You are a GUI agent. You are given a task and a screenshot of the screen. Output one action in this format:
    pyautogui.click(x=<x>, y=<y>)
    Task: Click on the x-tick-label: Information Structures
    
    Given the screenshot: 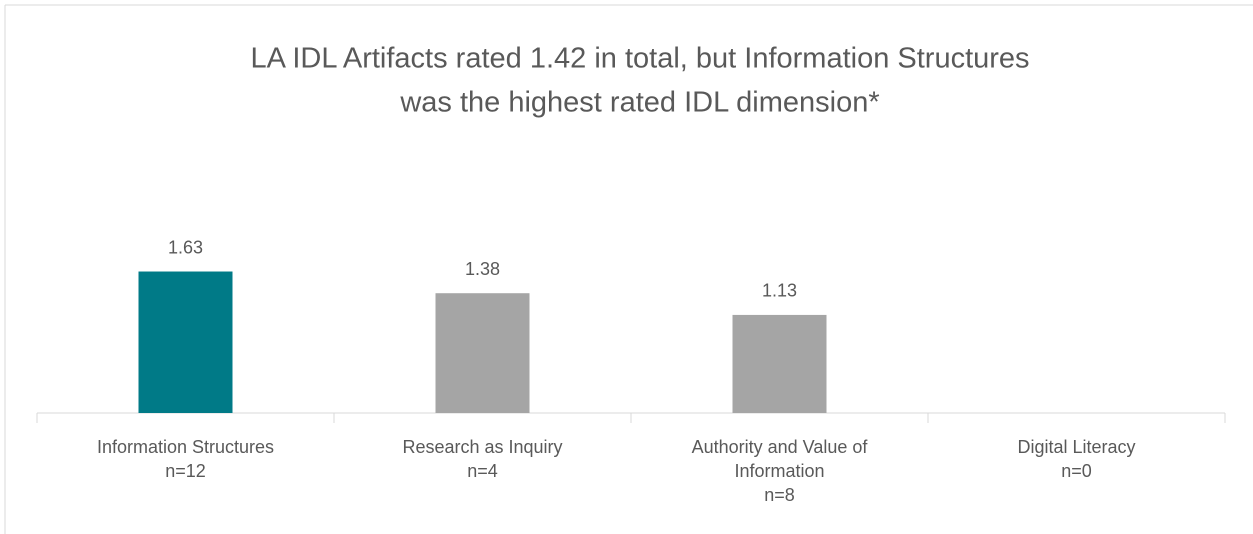 What is the action you would take?
    pyautogui.click(x=185, y=447)
    